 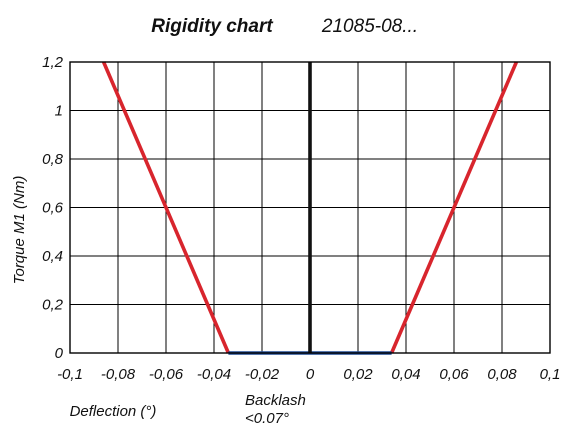 I want to click on x-axis-label: Deflection (°), so click(x=113, y=411).